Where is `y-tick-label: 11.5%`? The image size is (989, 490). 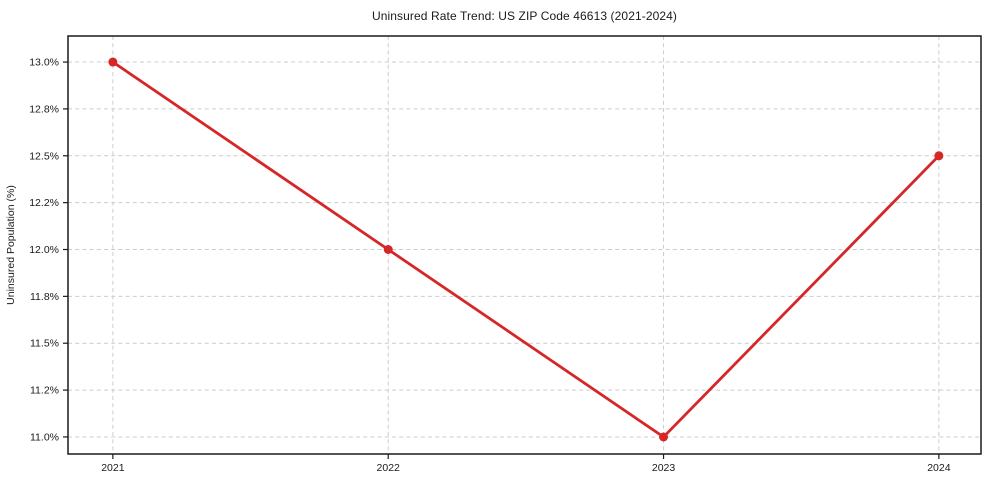 y-tick-label: 11.5% is located at coordinates (44, 344).